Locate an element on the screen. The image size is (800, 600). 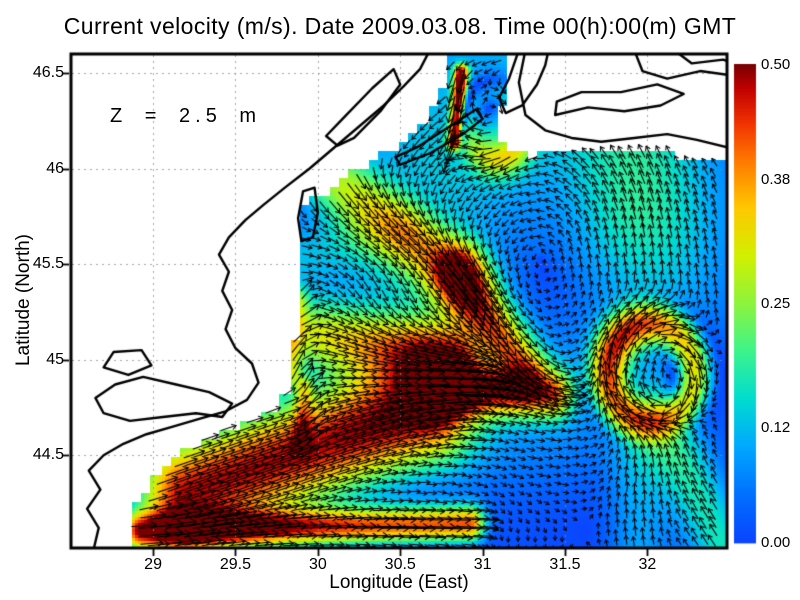
colorbar-tick-label: 0.12 is located at coordinates (776, 428).